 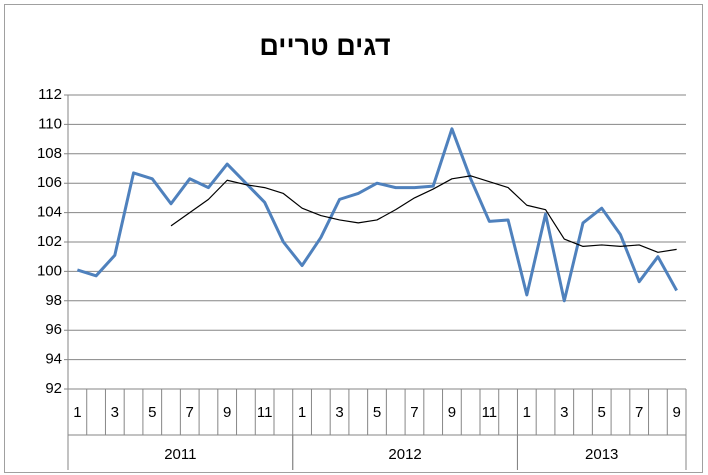 I want to click on y-tick-label: 92, so click(x=53, y=388).